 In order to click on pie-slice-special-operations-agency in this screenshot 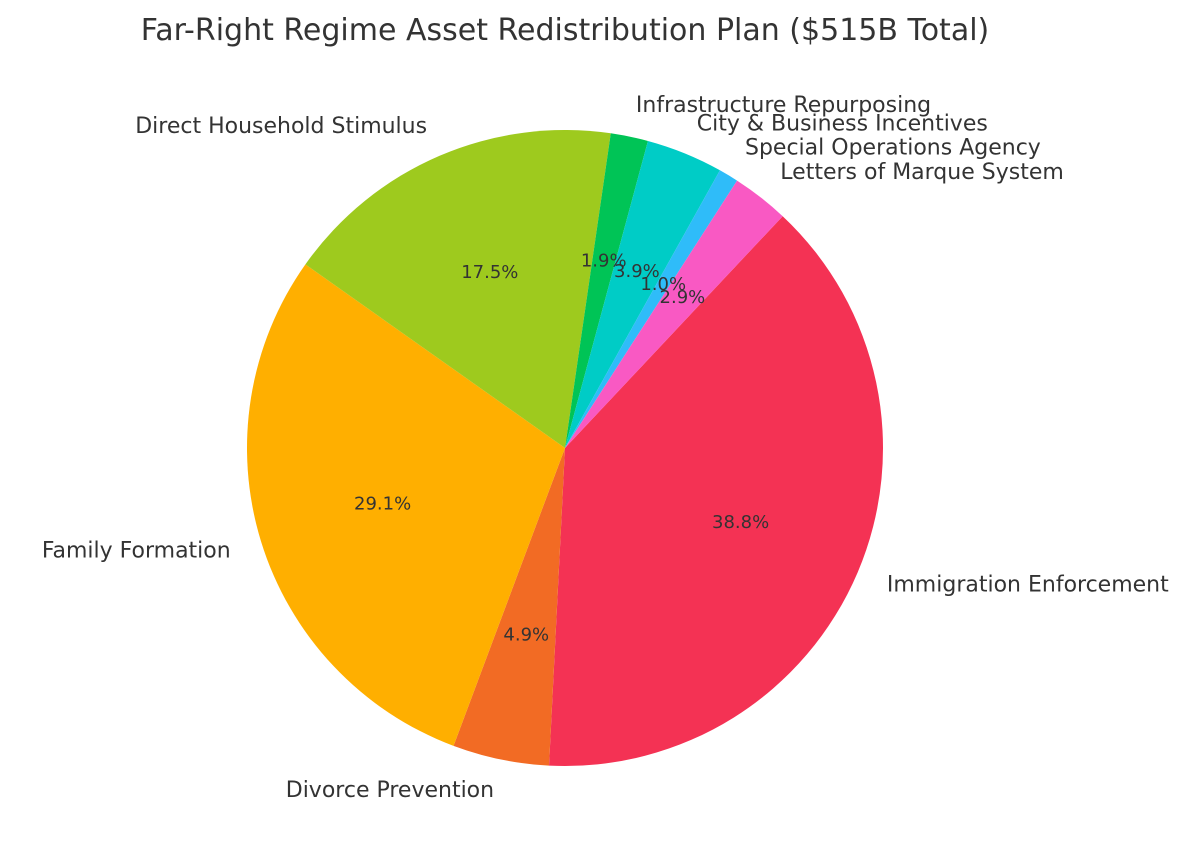, I will do `click(651, 309)`.